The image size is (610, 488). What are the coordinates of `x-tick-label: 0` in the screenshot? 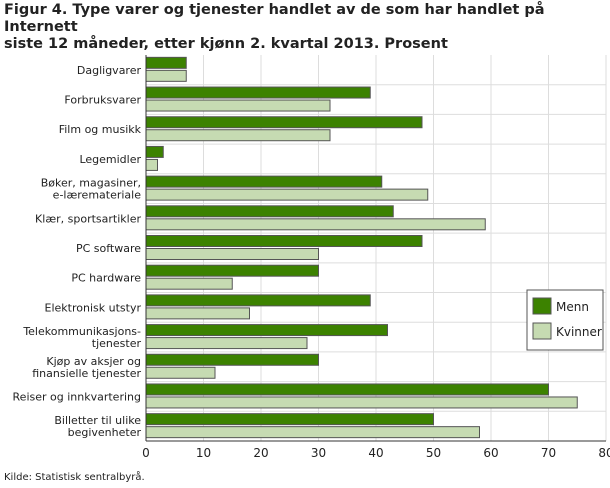 It's located at (146, 453).